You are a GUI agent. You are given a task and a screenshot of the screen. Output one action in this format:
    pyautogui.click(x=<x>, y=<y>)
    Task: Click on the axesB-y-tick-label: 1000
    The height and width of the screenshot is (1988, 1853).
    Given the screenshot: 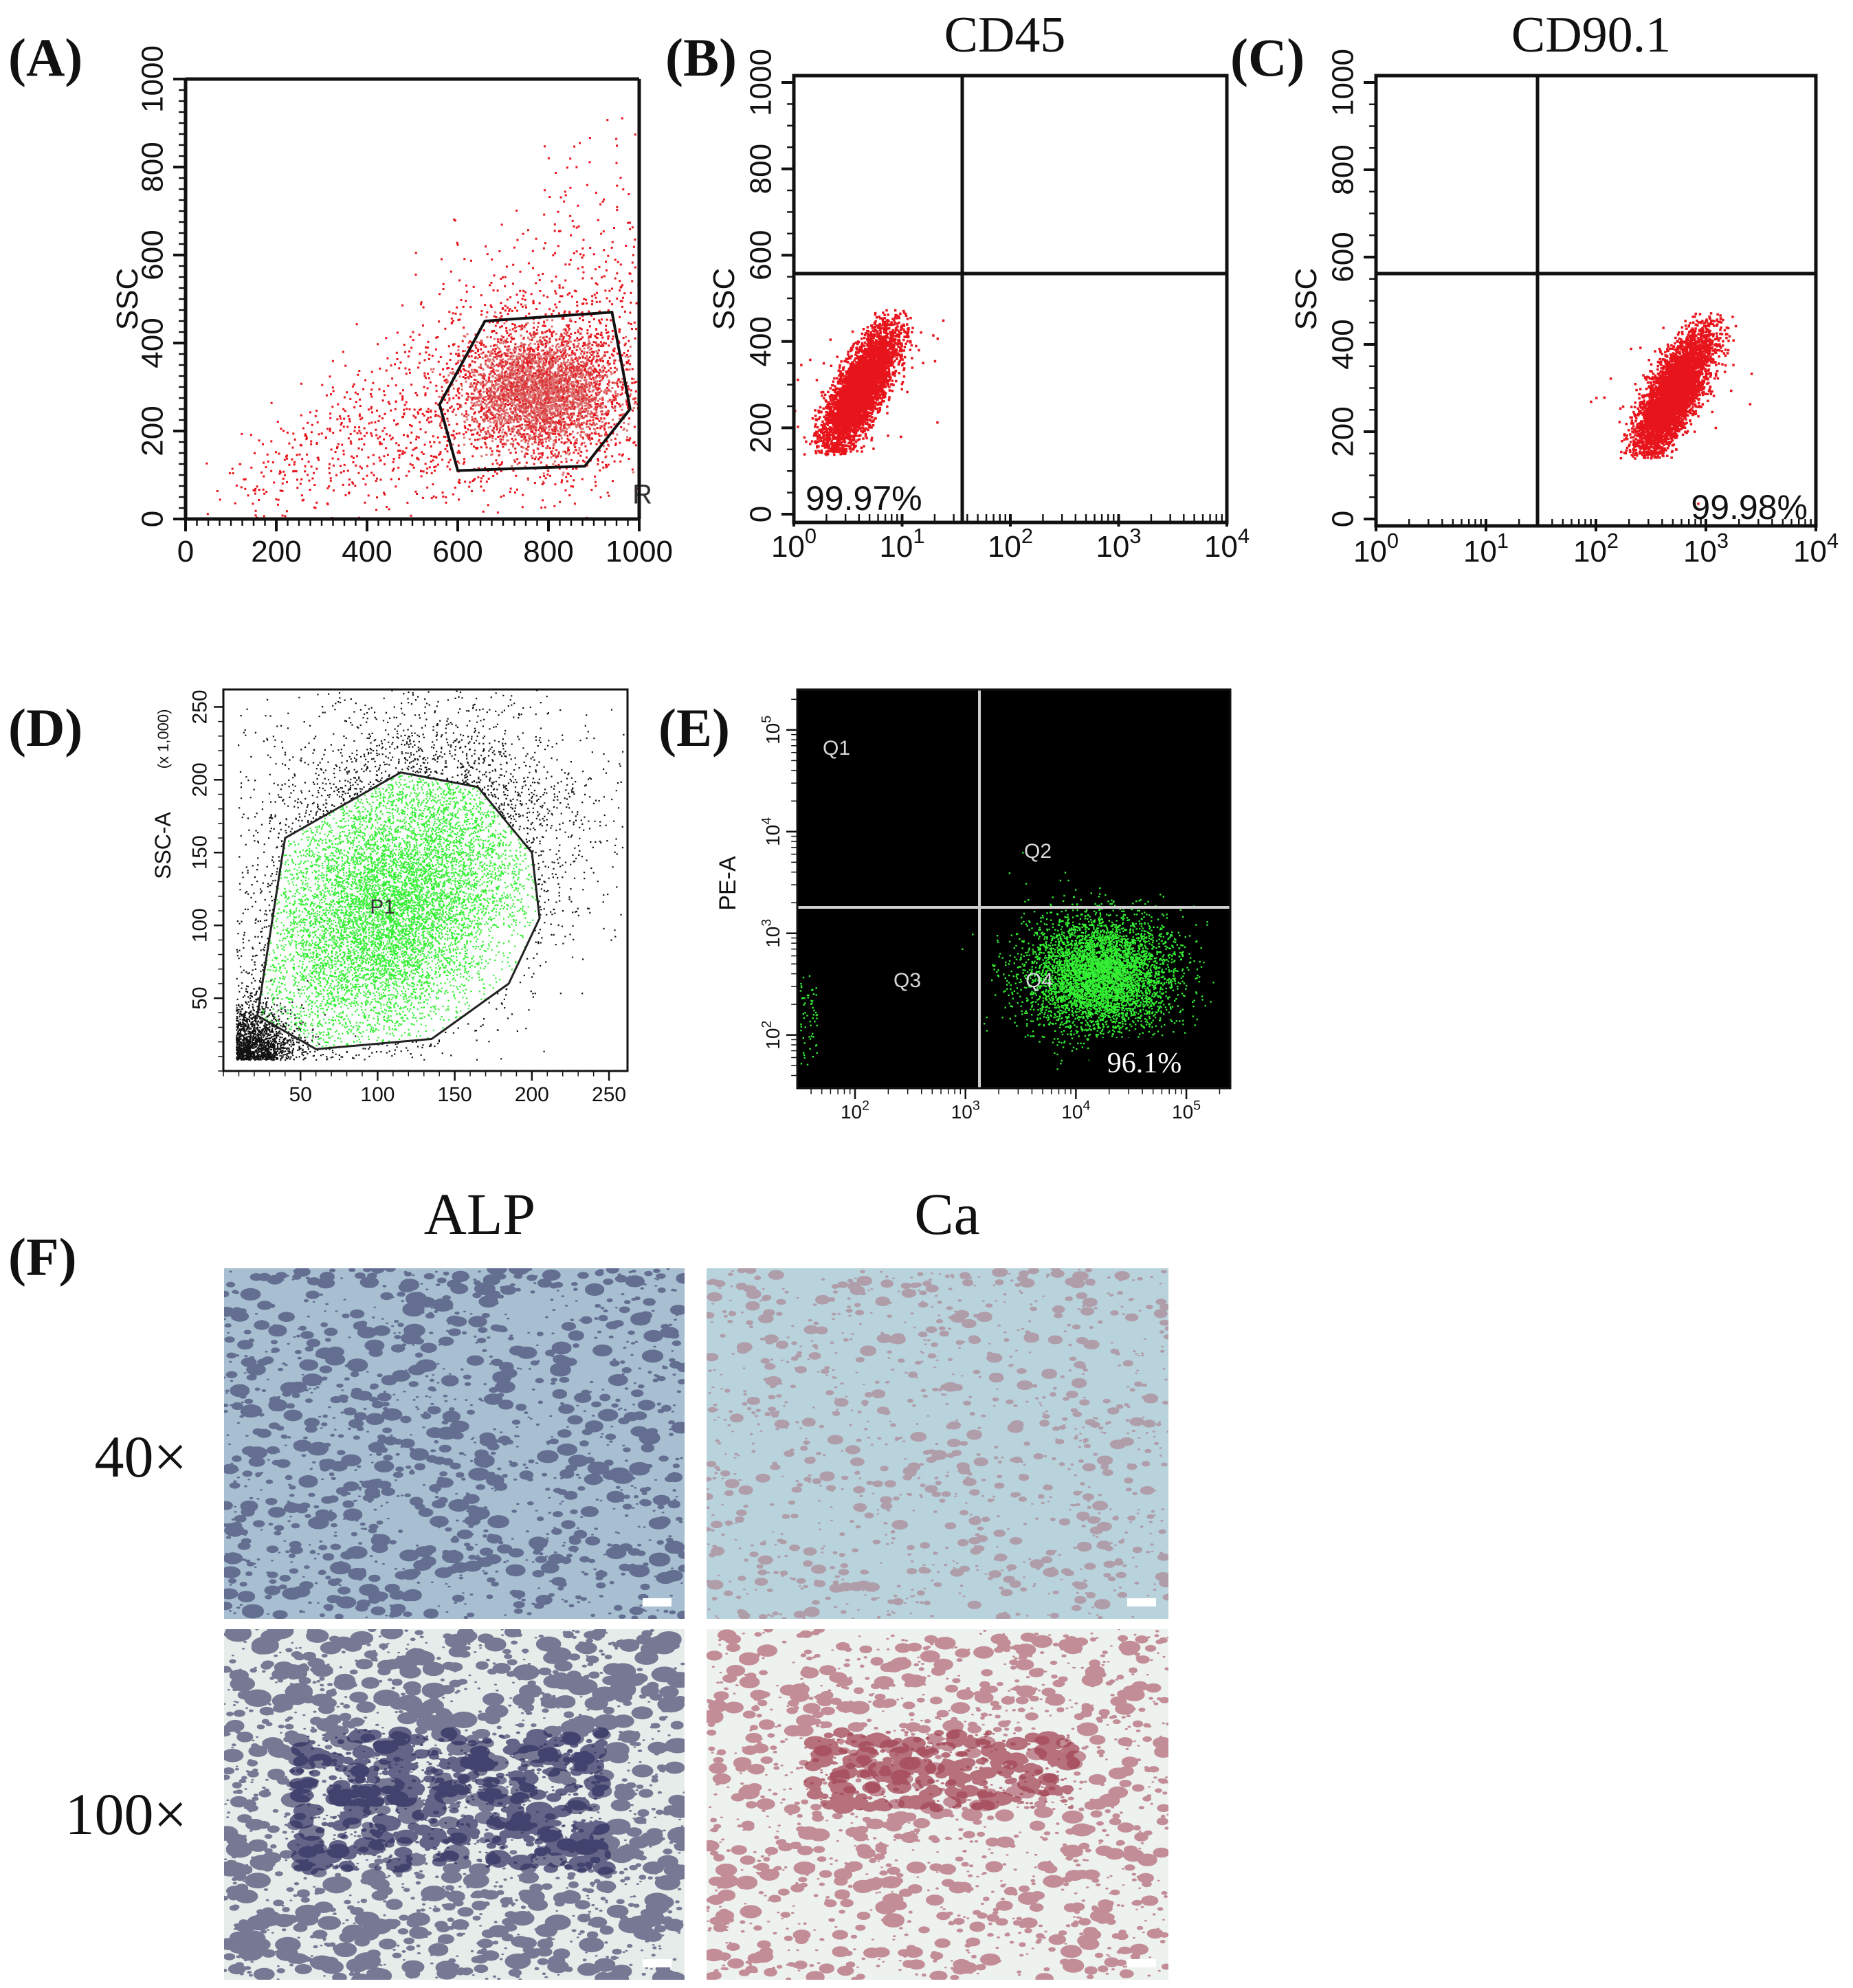 What is the action you would take?
    pyautogui.click(x=761, y=82)
    